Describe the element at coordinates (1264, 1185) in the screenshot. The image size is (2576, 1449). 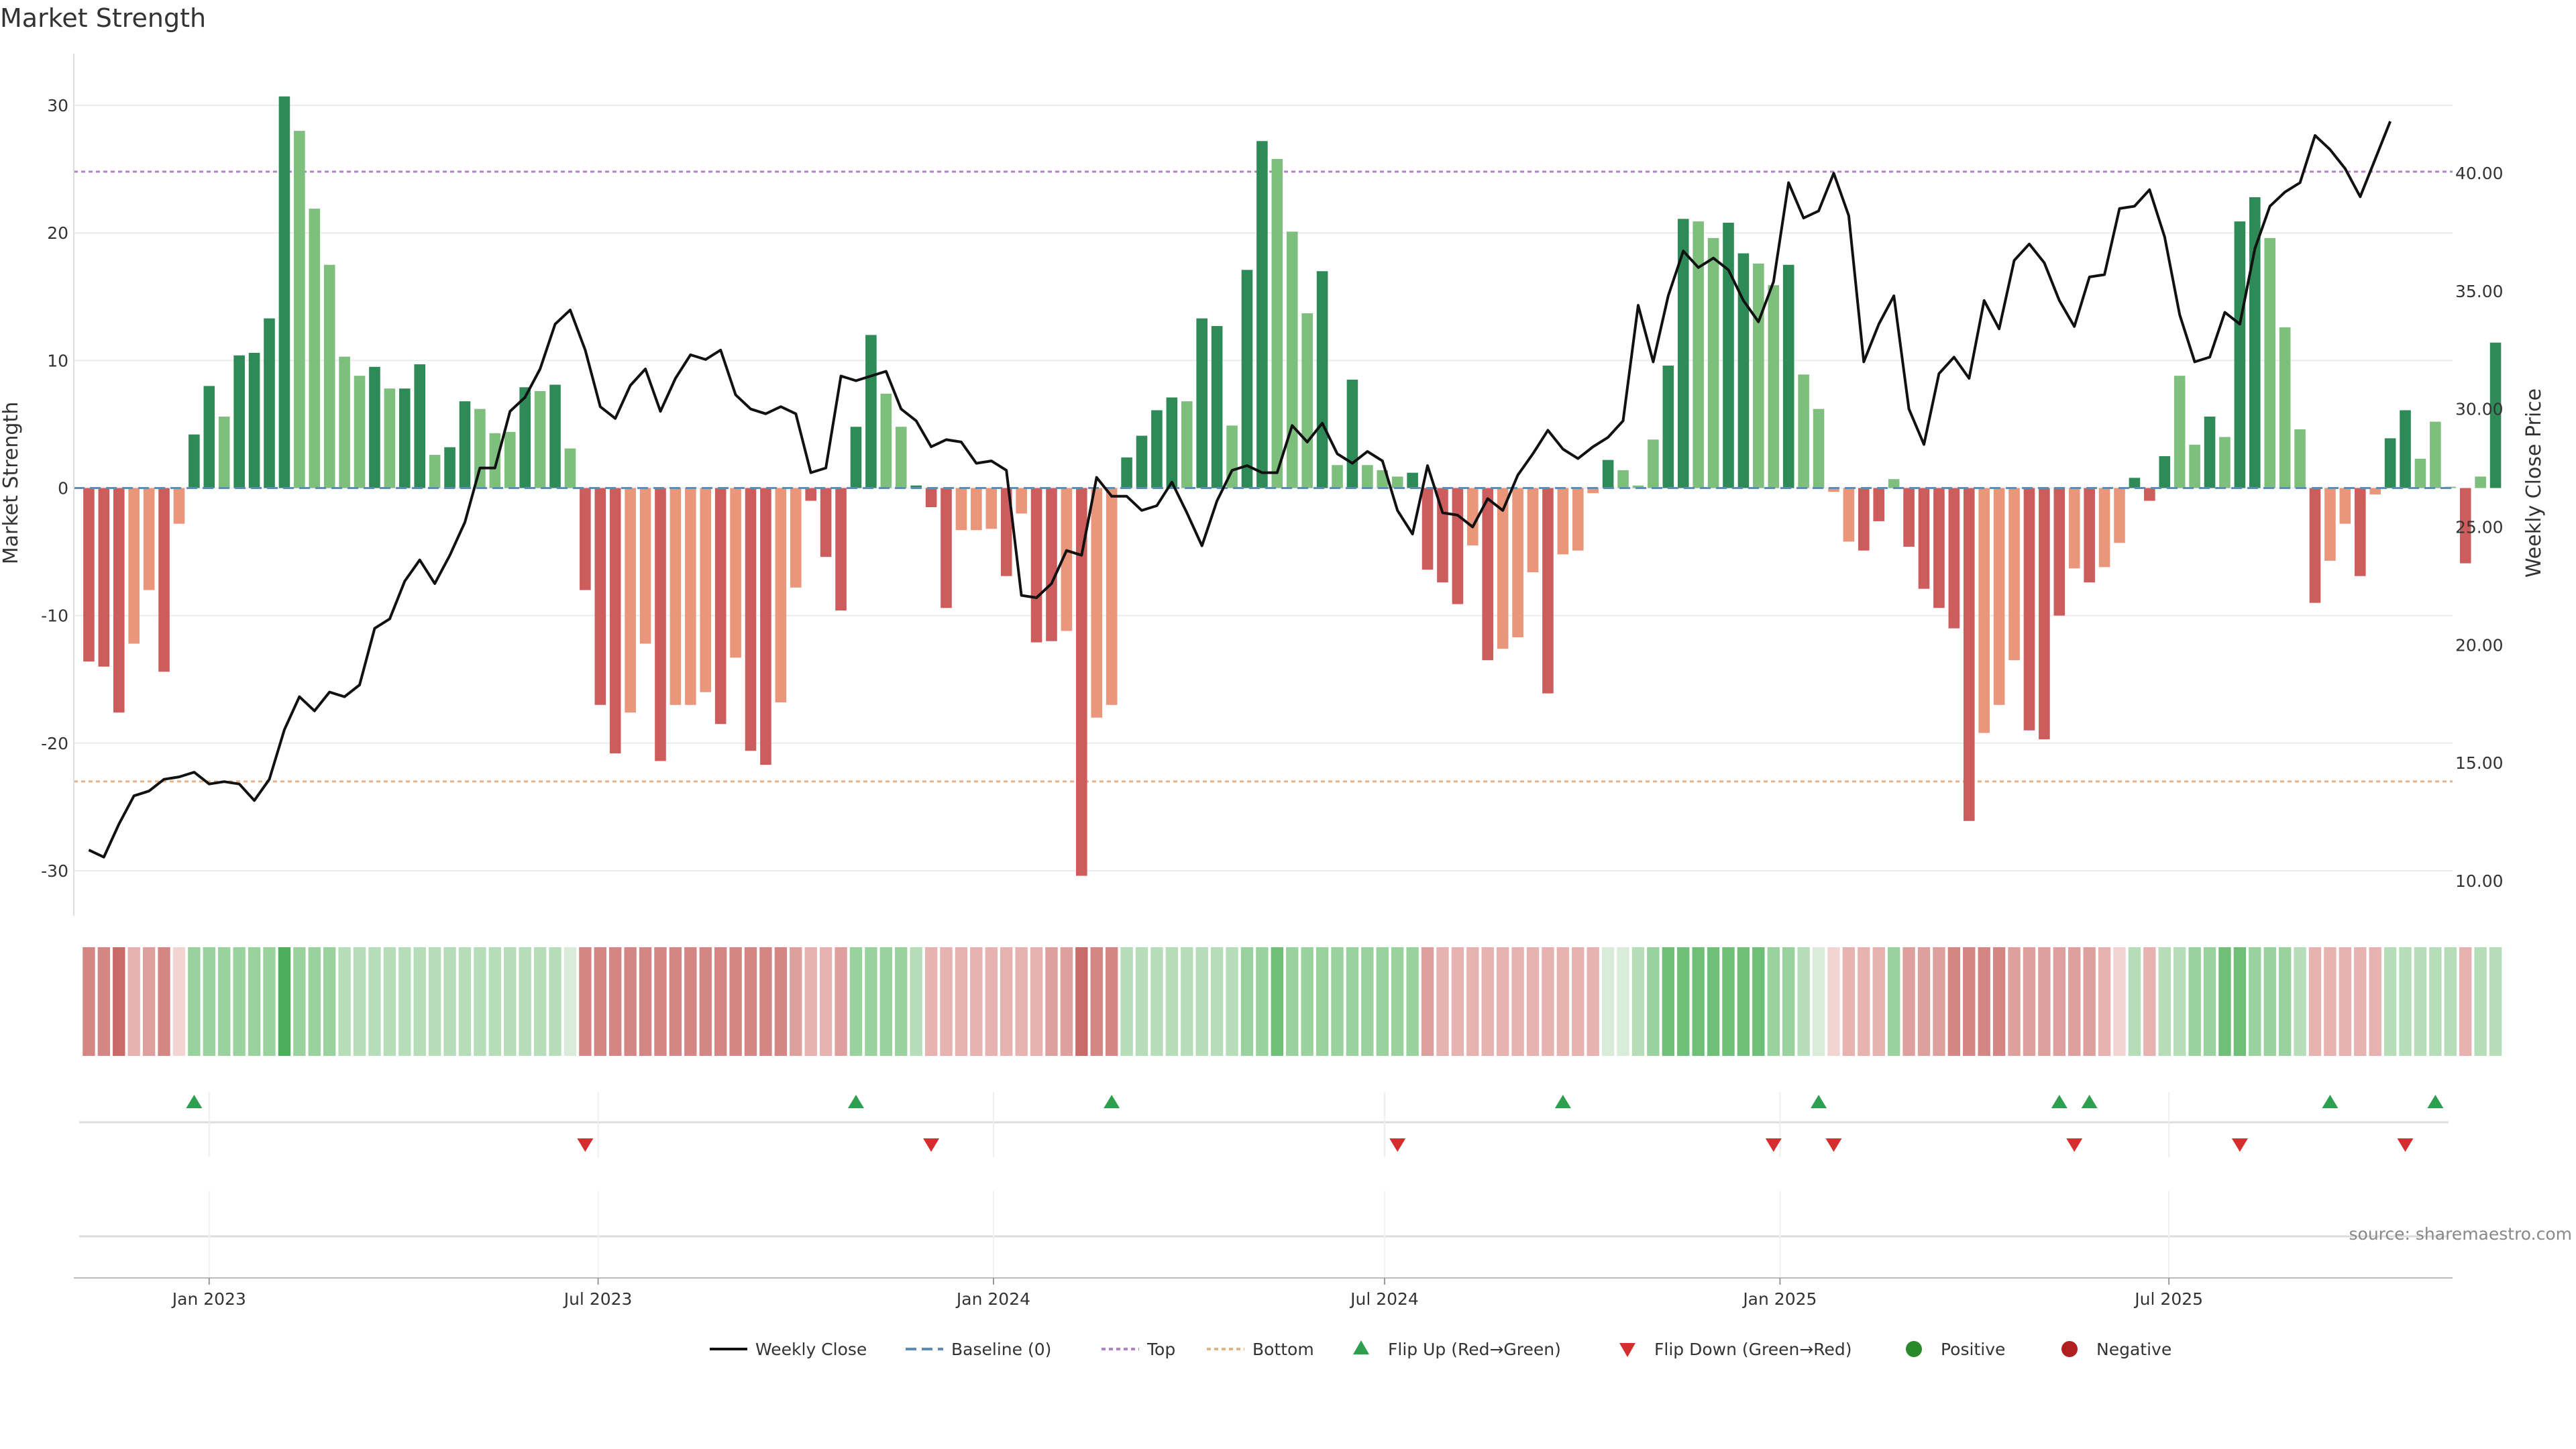
I see `flip-signals-panel` at that location.